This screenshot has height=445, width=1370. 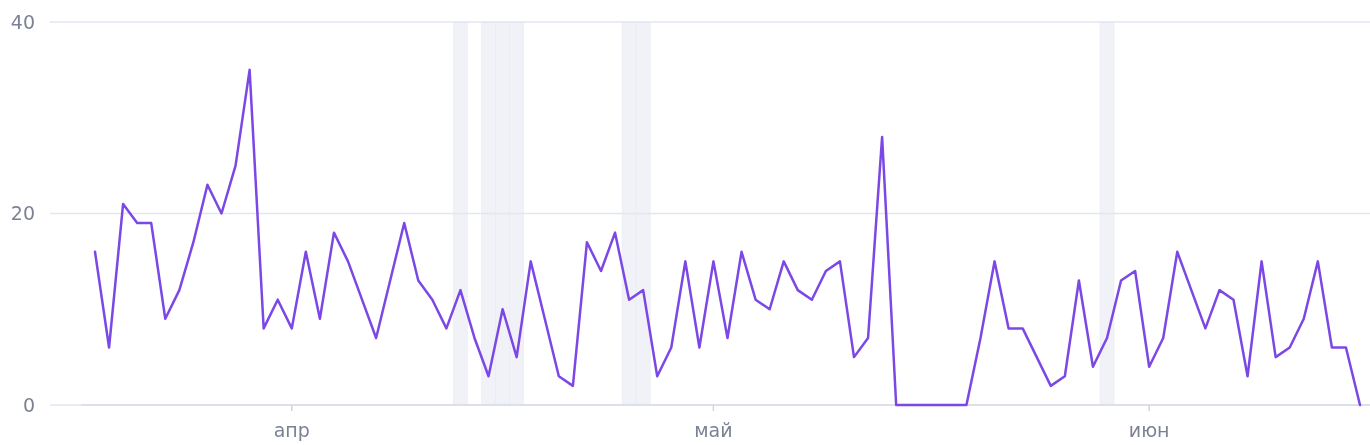 I want to click on y-tick-label: 0, so click(x=28, y=404).